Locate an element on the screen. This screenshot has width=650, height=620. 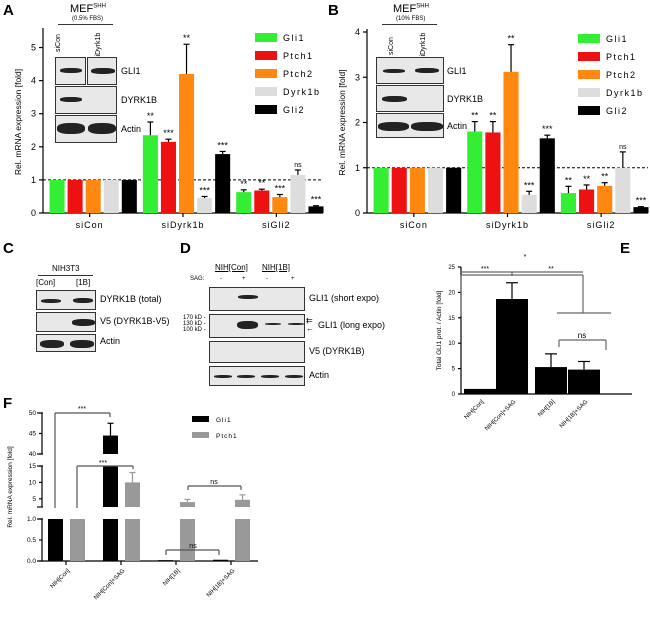
y-tick-label: 2 is located at coordinates (357, 123).